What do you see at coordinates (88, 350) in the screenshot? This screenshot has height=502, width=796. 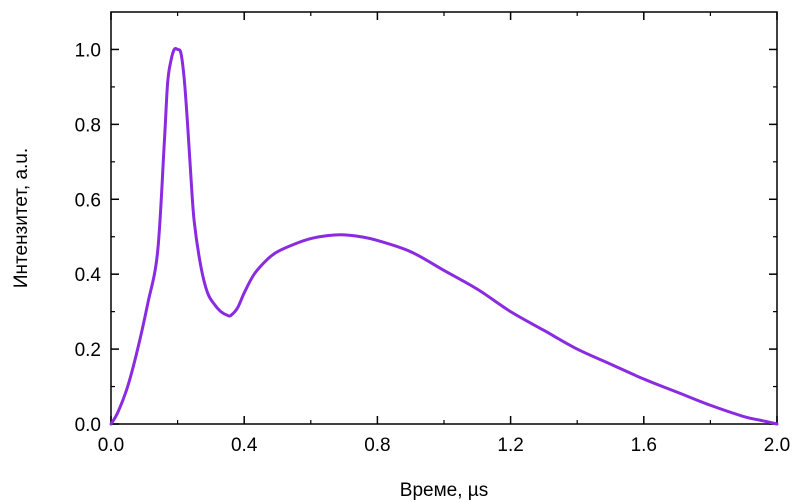 I see `y-tick-label: 0.2` at bounding box center [88, 350].